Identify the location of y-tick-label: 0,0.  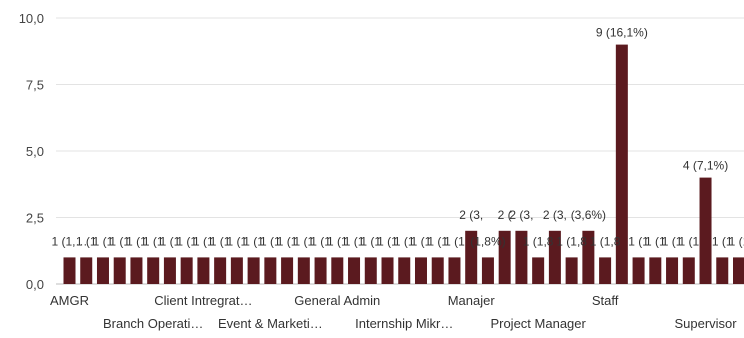
(35, 284).